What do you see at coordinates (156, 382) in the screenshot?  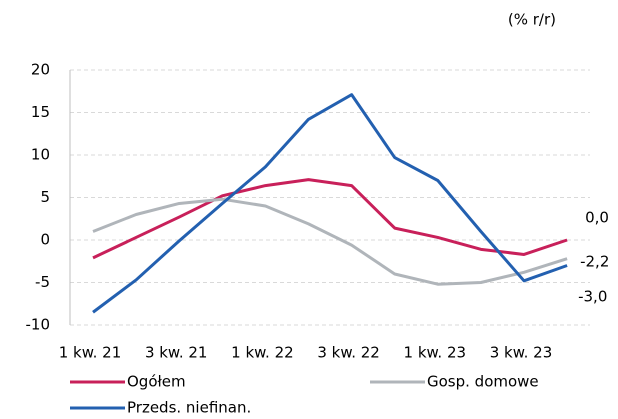 I see `legend-label: Ogółem` at bounding box center [156, 382].